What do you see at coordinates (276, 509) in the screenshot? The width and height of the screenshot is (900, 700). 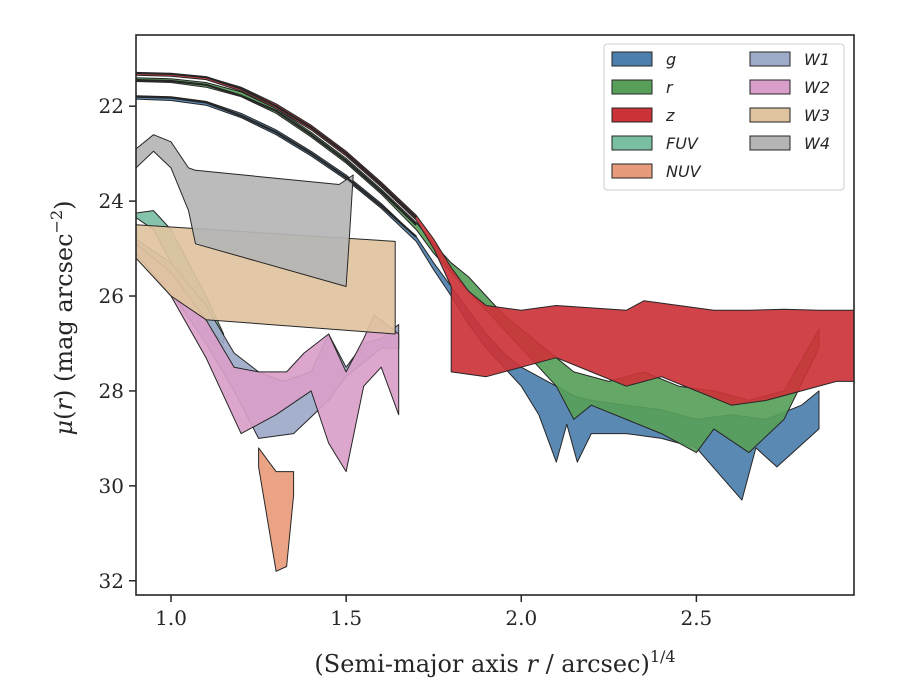 I see `band-nuv` at bounding box center [276, 509].